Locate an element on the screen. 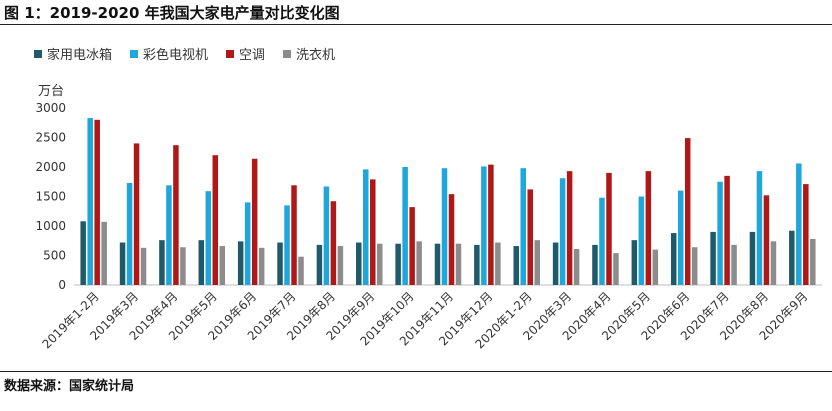  bar-series3-cat4 is located at coordinates (261, 266).